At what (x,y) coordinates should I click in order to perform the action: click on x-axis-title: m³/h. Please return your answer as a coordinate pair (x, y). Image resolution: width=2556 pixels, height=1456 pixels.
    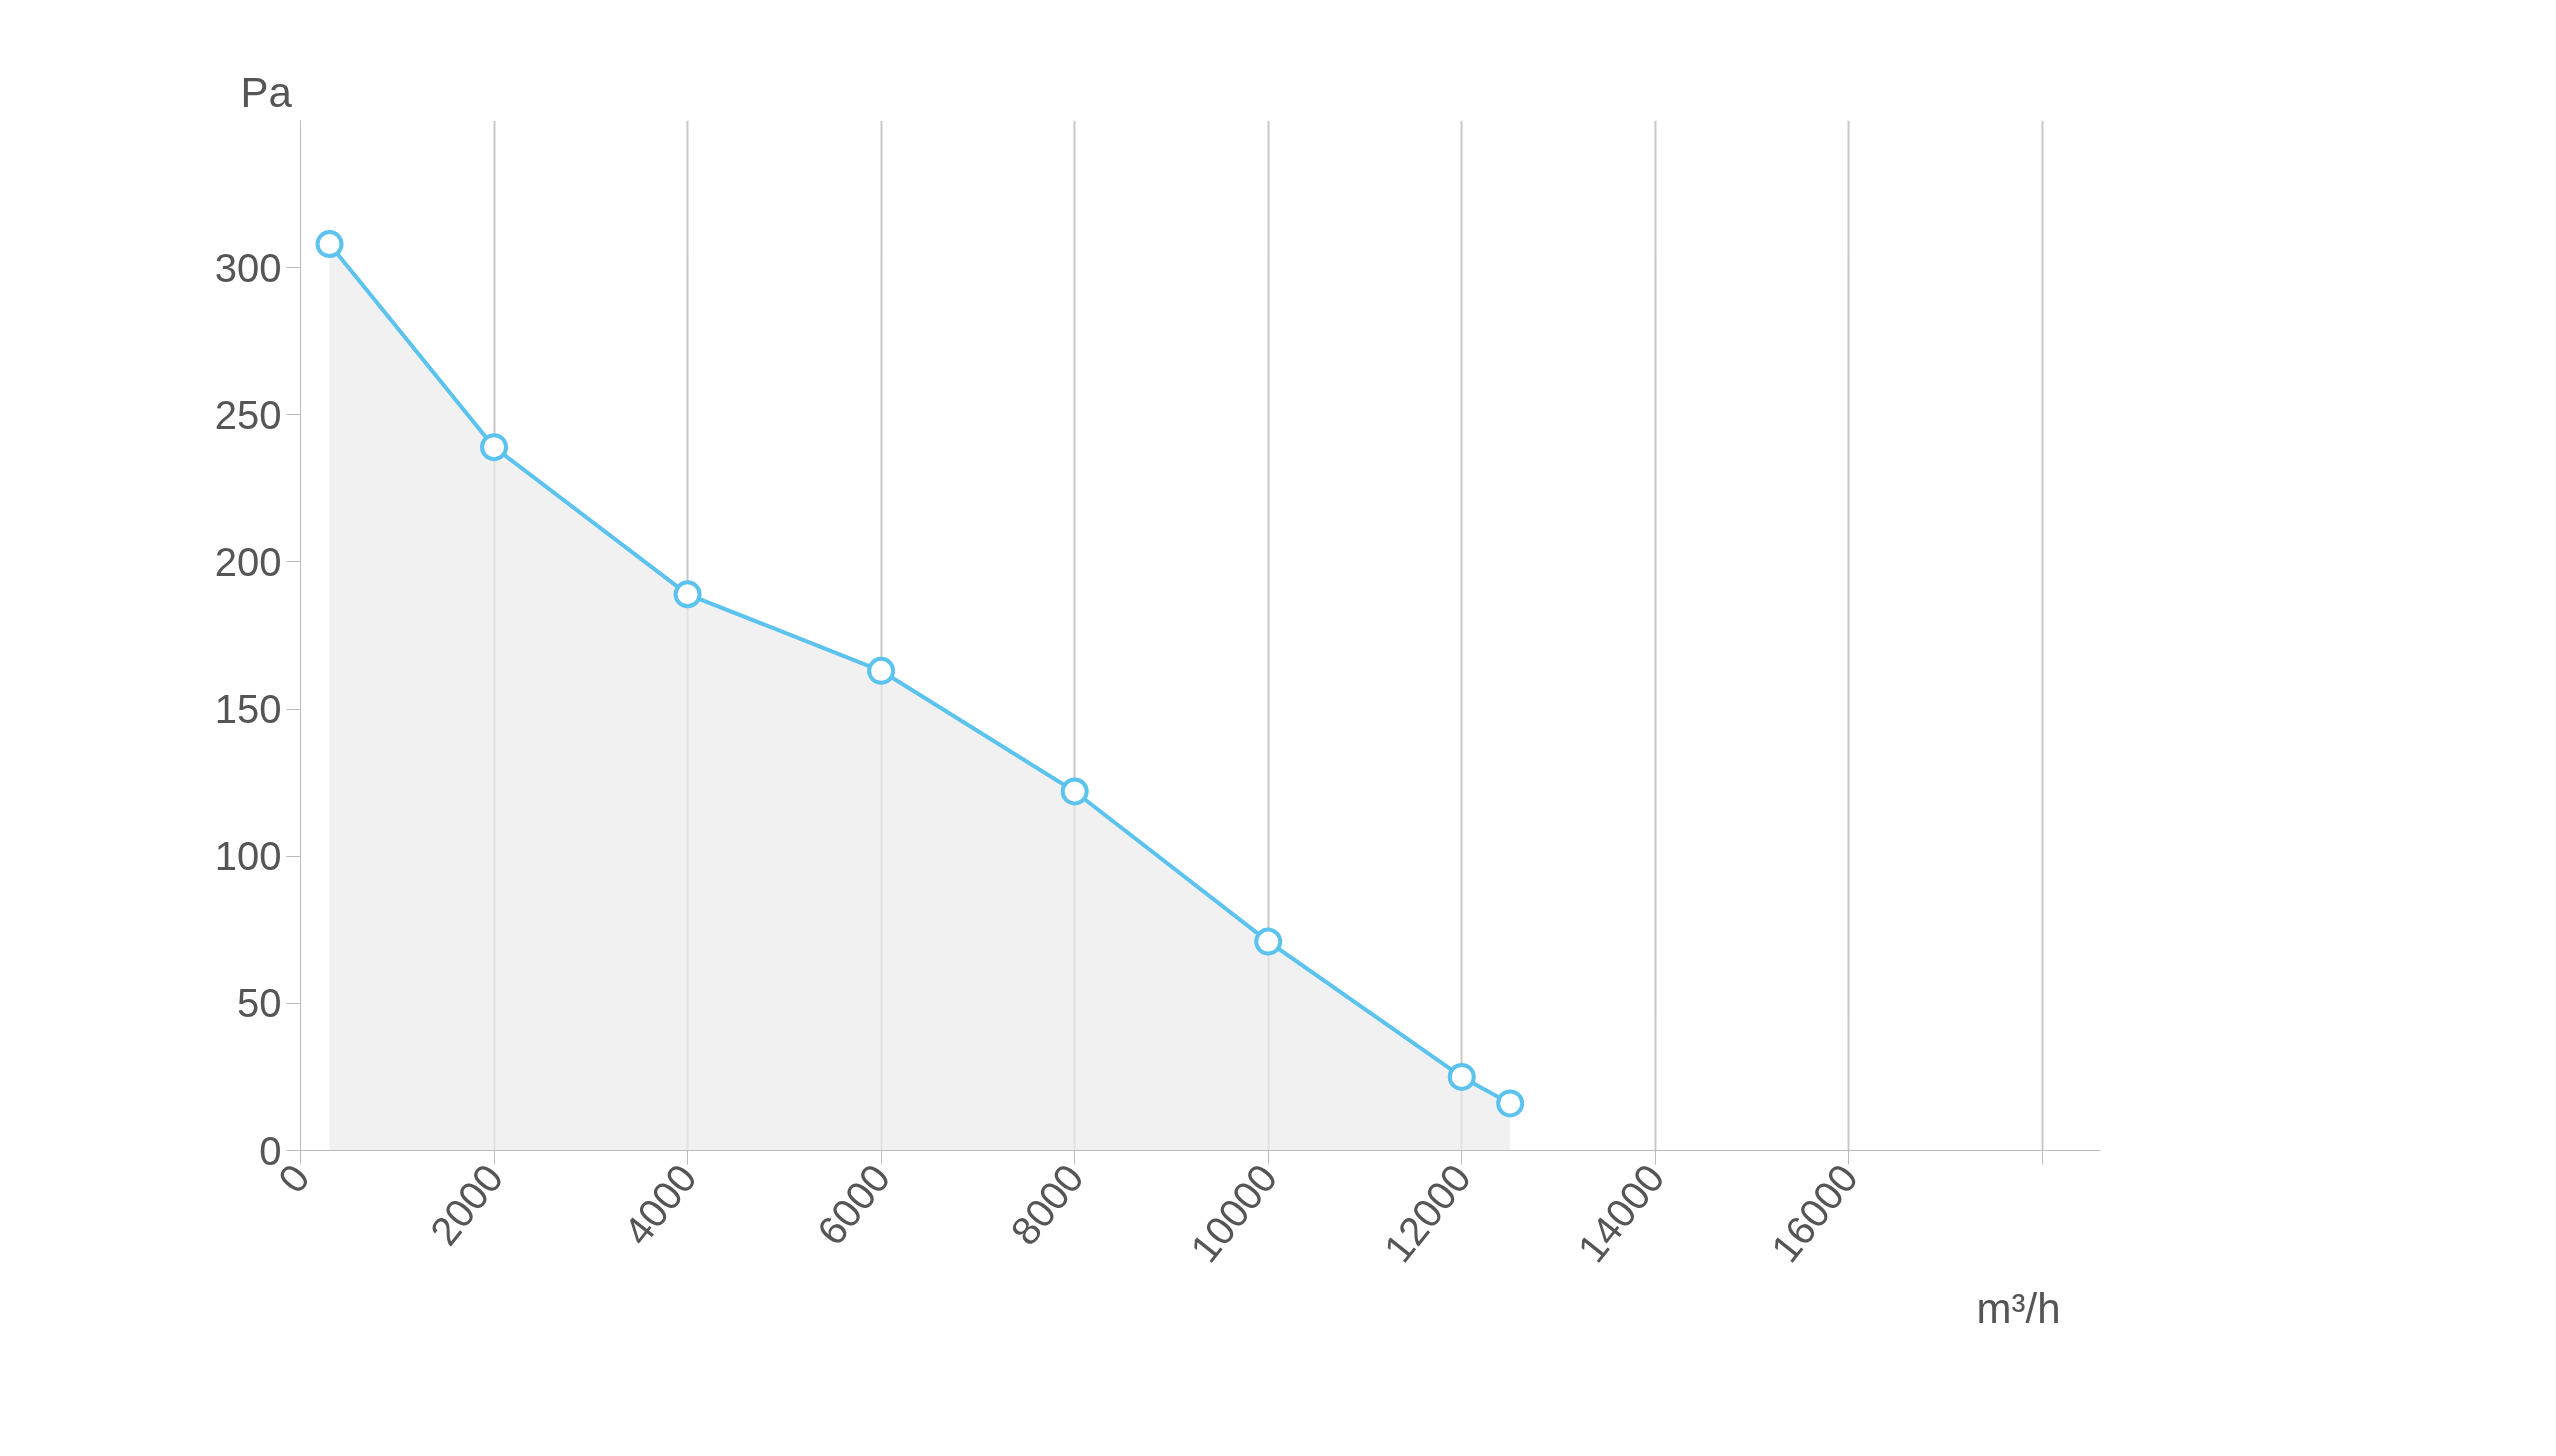
    Looking at the image, I should click on (2018, 1308).